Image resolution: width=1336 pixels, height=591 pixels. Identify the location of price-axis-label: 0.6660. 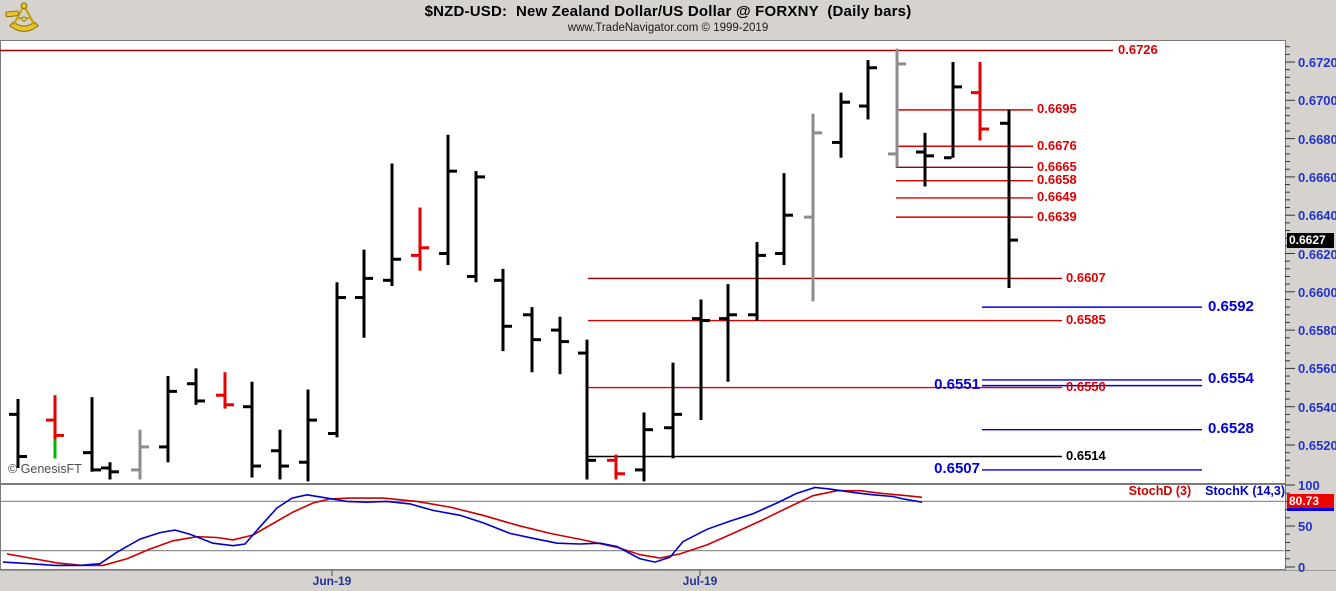
(1317, 177).